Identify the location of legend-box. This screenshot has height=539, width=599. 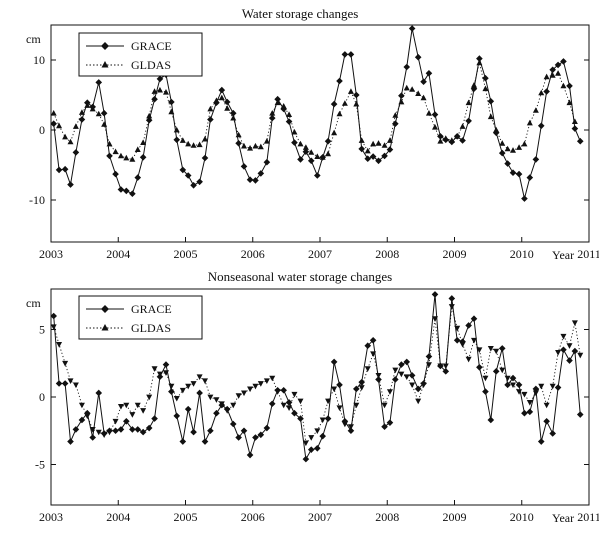
(140, 54).